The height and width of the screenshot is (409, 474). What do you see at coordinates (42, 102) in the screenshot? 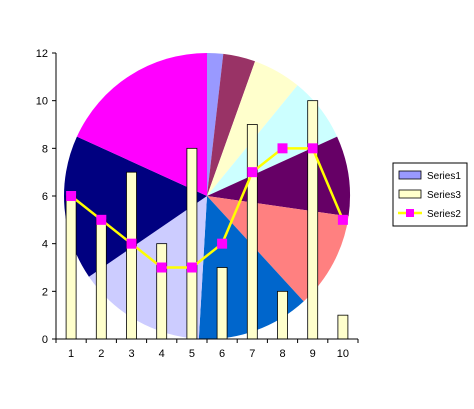
I see `y-tick-label: 10` at bounding box center [42, 102].